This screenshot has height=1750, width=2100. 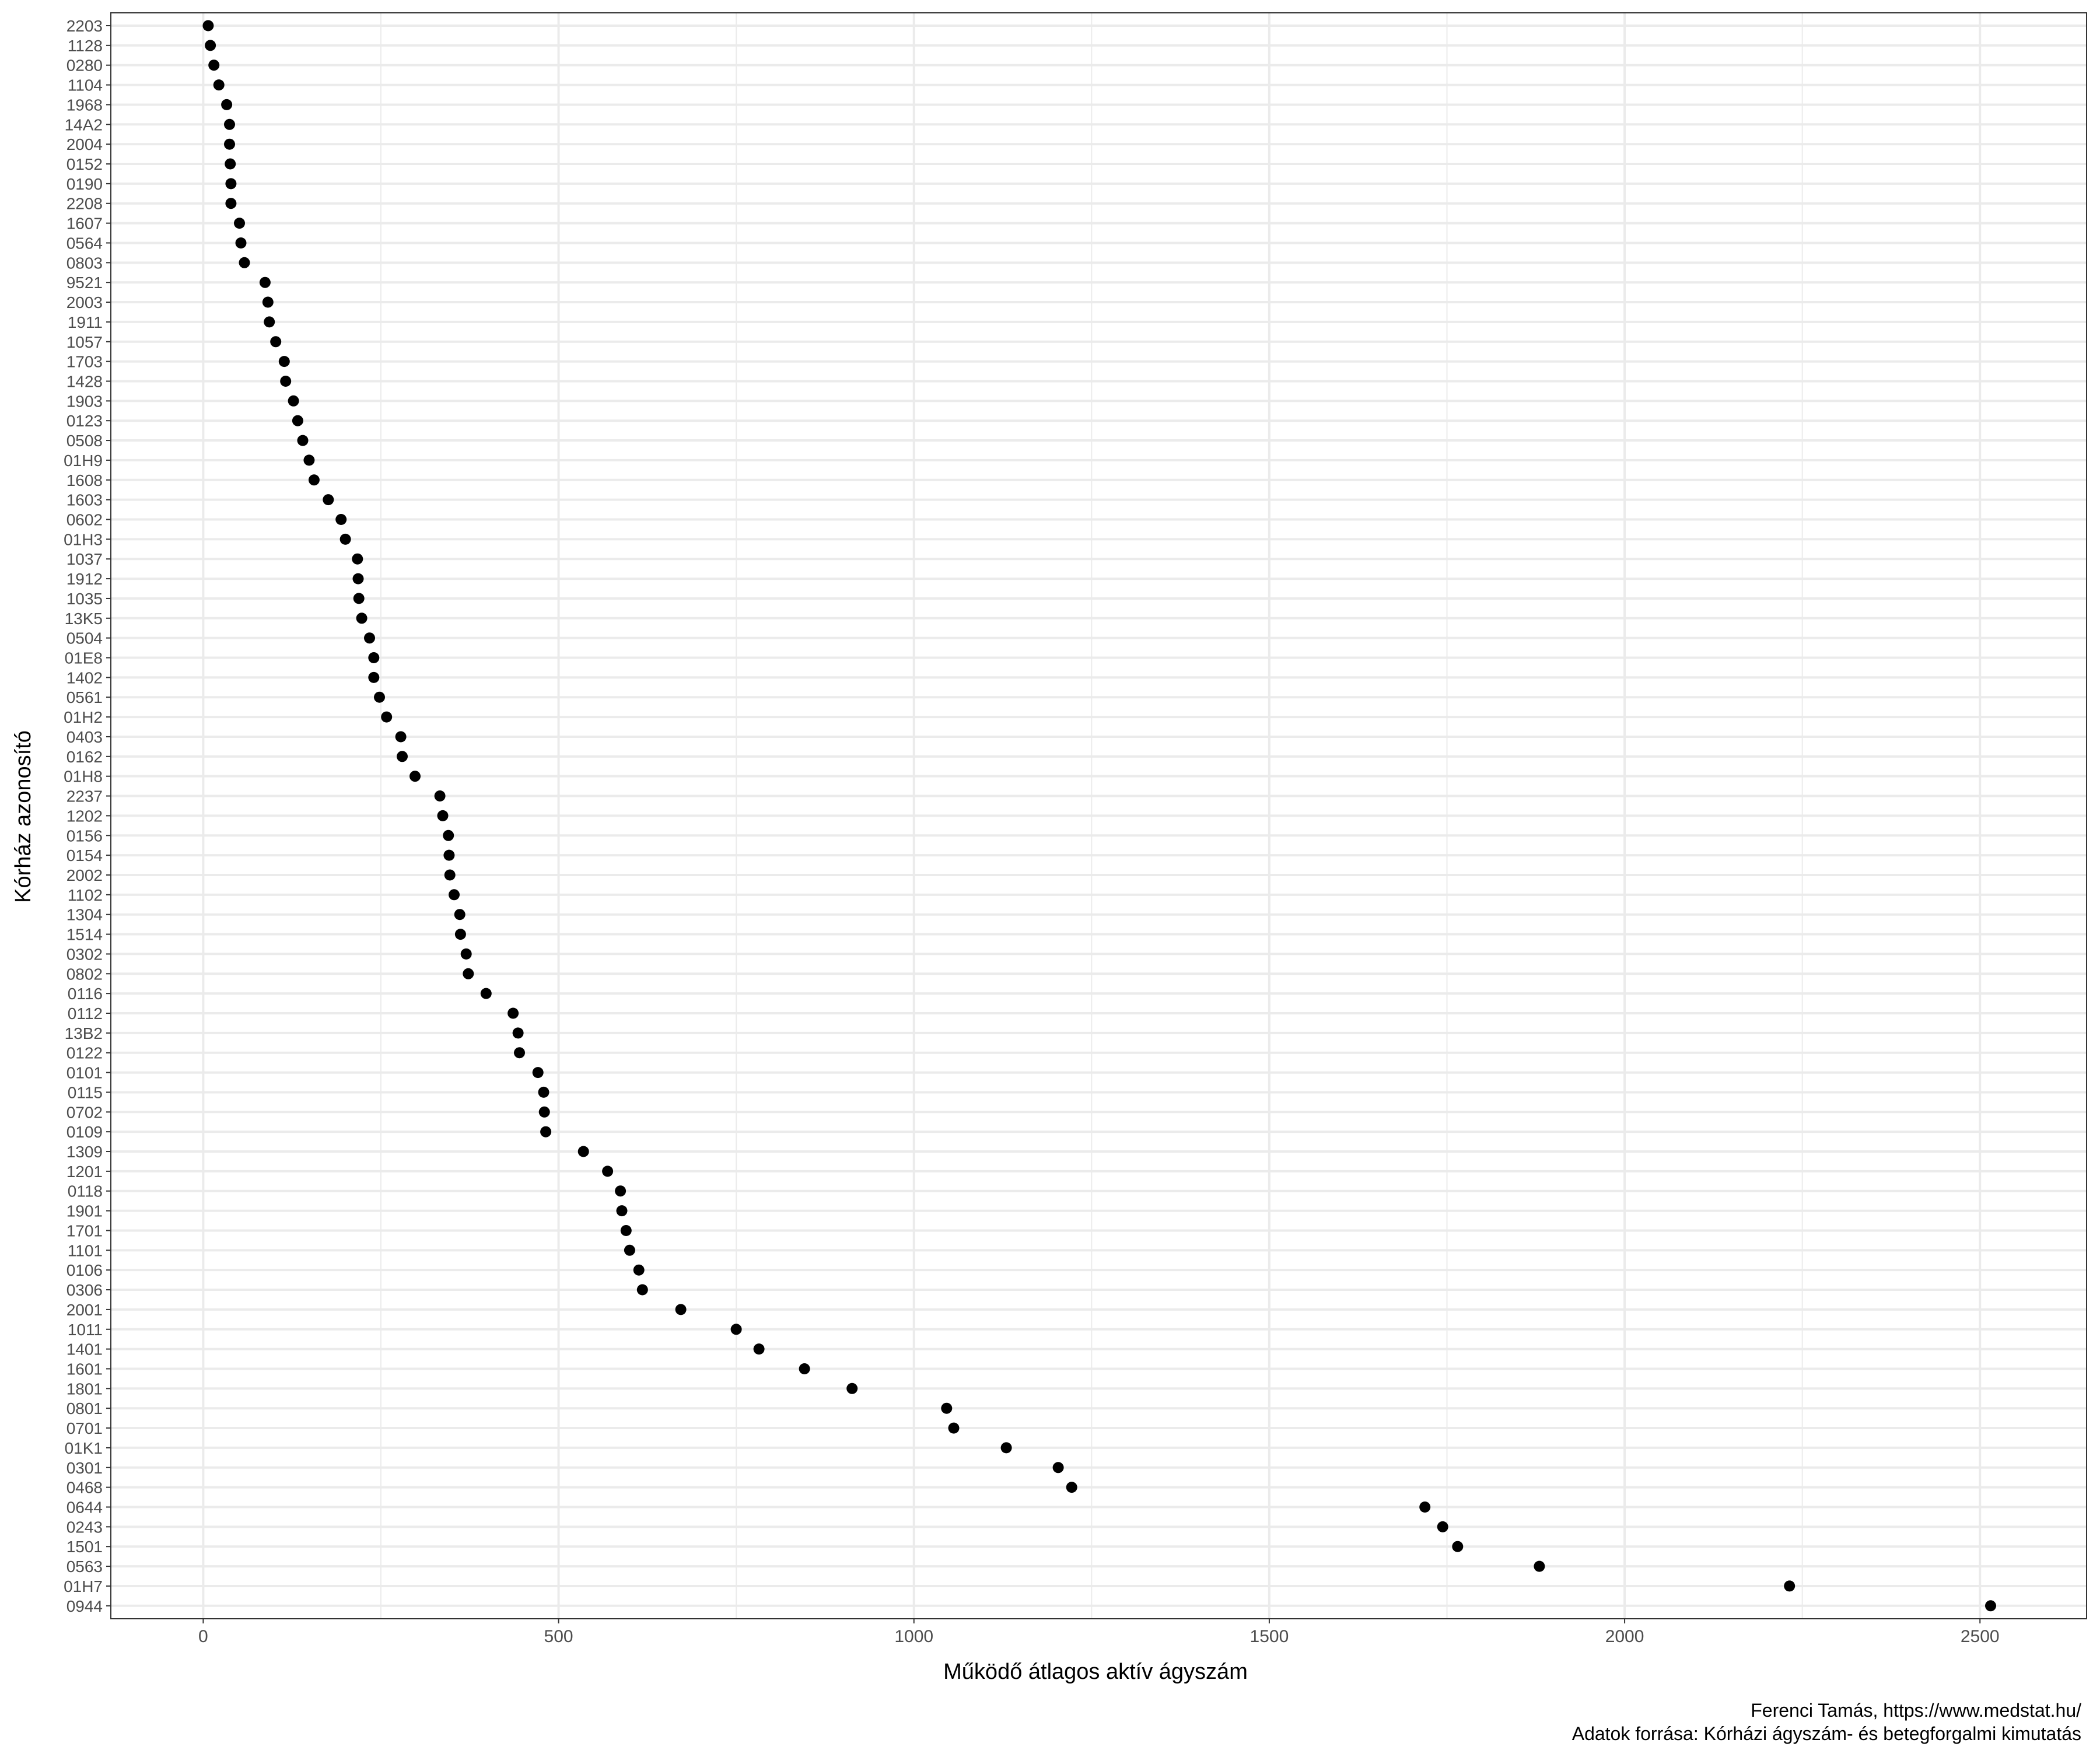 What do you see at coordinates (85, 855) in the screenshot?
I see `y-tick-label: 0154` at bounding box center [85, 855].